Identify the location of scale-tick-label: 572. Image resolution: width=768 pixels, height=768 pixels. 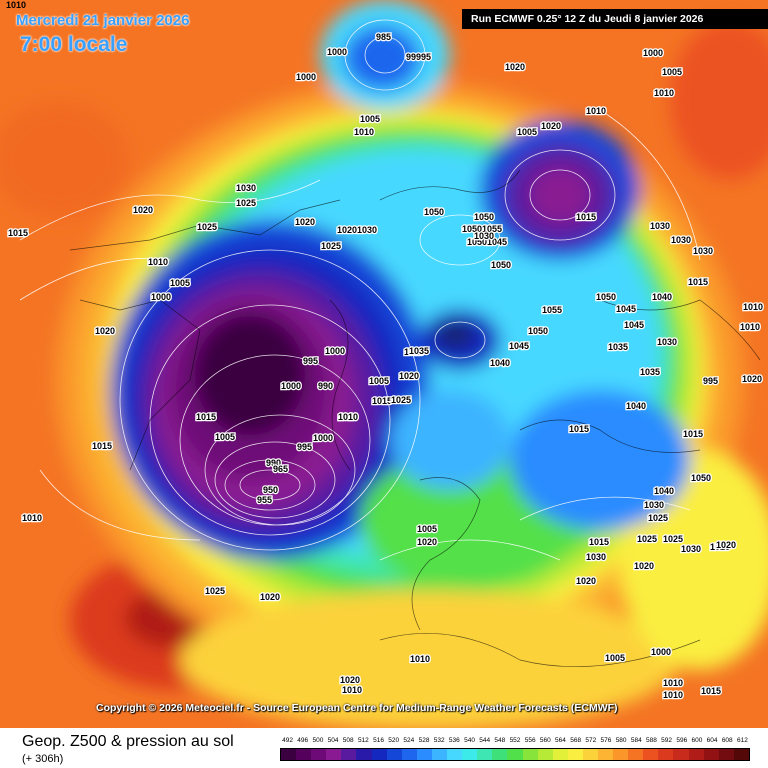
(591, 740).